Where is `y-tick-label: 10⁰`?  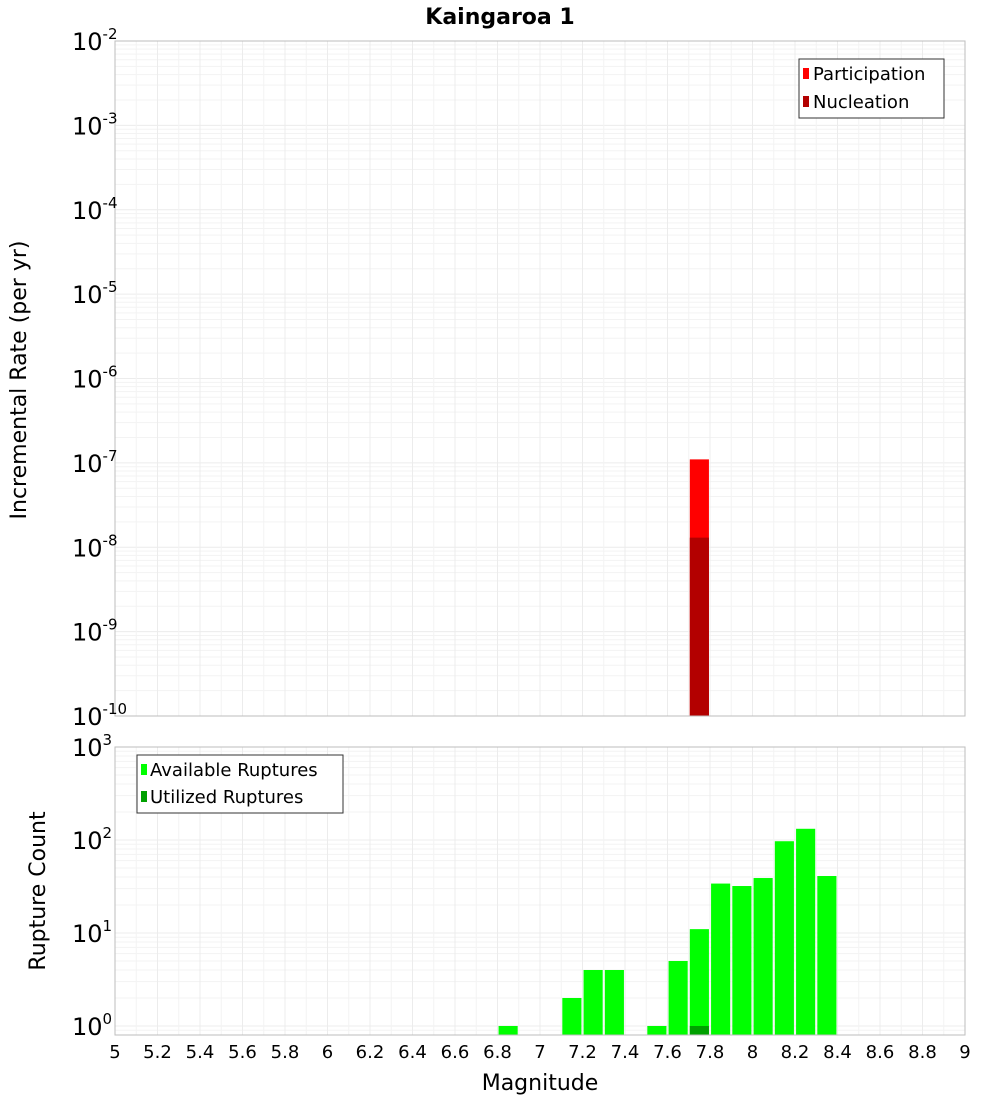 y-tick-label: 10⁰ is located at coordinates (92, 1025).